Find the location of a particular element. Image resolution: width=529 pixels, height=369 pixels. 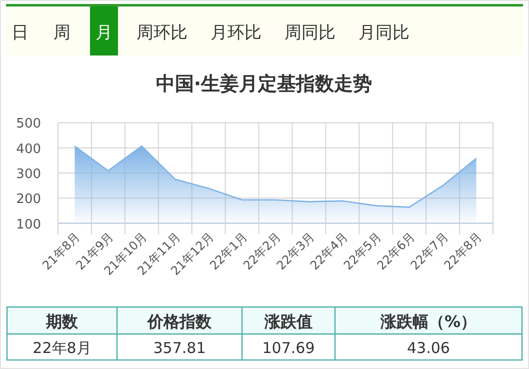

text: 357.81 is located at coordinates (179, 348).